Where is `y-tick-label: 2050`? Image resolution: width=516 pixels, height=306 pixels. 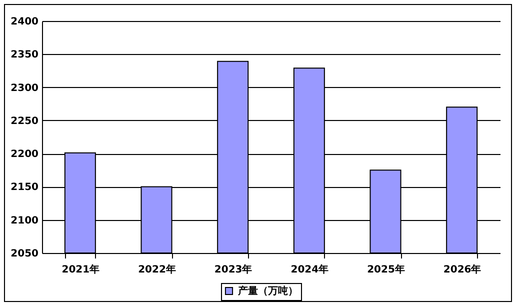
y-tick-label: 2050 is located at coordinates (24, 254).